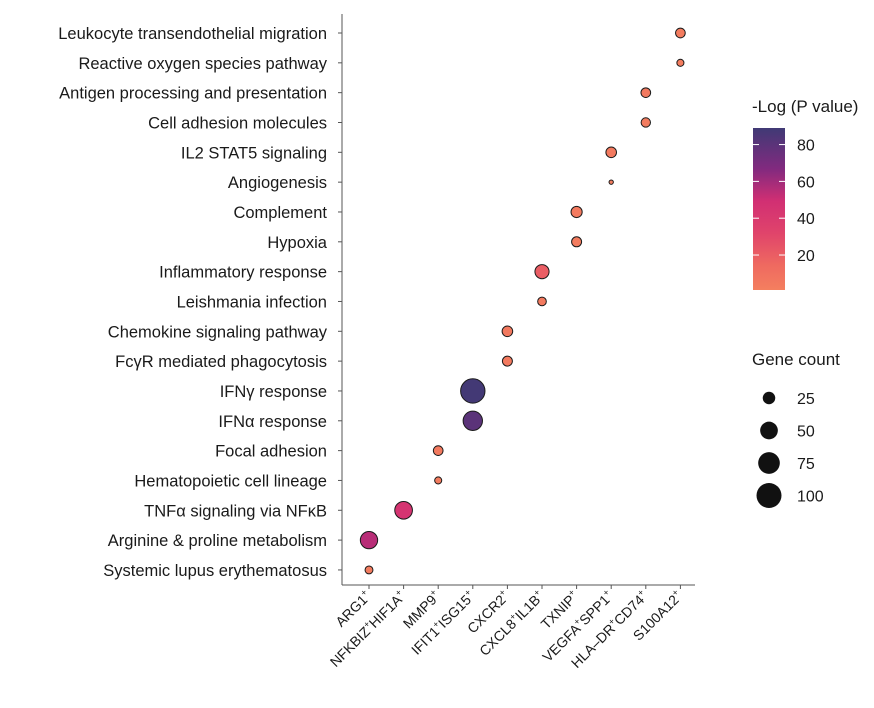 This screenshot has height=708, width=874. What do you see at coordinates (254, 153) in the screenshot?
I see `y-label-il2-stat5-signaling: IL2 STAT5 signaling` at bounding box center [254, 153].